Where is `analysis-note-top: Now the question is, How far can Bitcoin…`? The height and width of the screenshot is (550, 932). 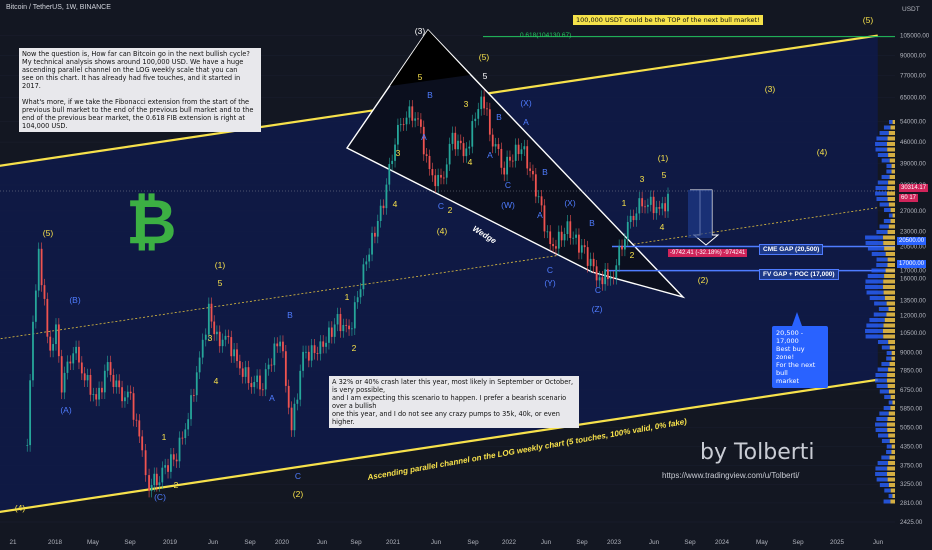
analysis-note-top: Now the question is, How far can Bitcoin… is located at coordinates (140, 90).